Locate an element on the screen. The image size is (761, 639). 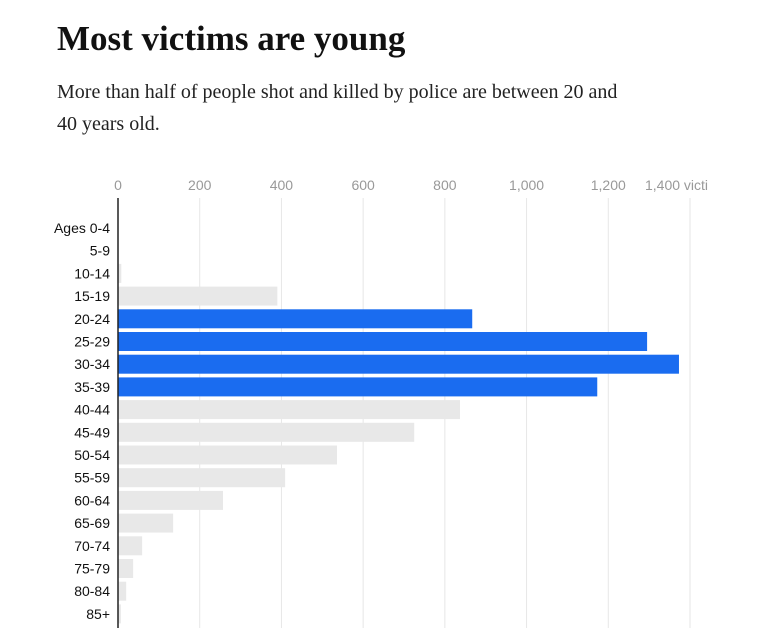
y-tick-label: 45-49 is located at coordinates (92, 432).